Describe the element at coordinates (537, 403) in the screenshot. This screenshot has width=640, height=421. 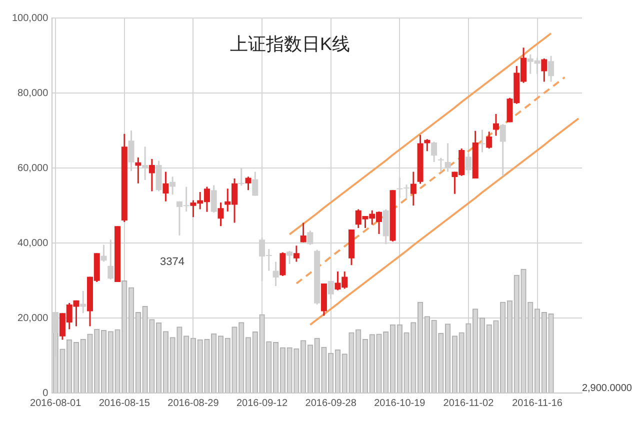
I see `x-tick-label: 2016-11-16` at that location.